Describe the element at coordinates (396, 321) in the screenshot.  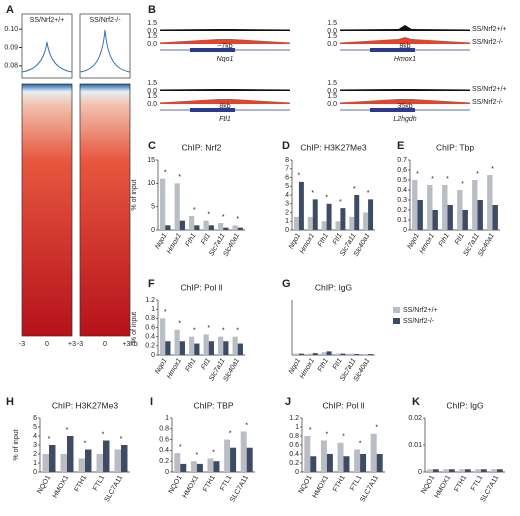
I see `legend-swatch` at that location.